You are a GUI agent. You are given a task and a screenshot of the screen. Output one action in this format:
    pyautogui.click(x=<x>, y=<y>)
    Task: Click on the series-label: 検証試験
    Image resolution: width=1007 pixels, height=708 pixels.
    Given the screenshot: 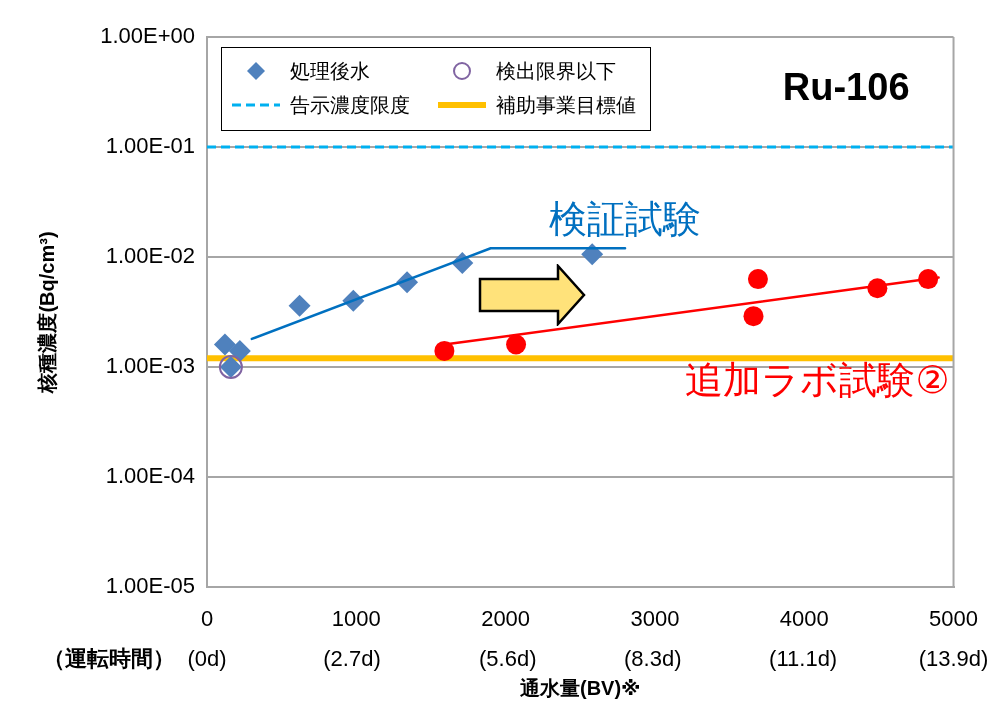 What is the action you would take?
    pyautogui.click(x=625, y=218)
    